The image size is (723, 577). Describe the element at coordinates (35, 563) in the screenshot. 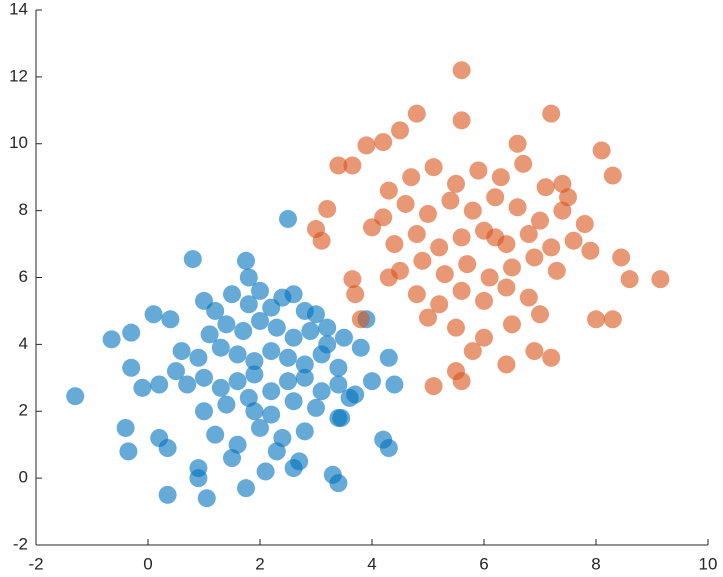

I see `x-tick-label: -2` at that location.